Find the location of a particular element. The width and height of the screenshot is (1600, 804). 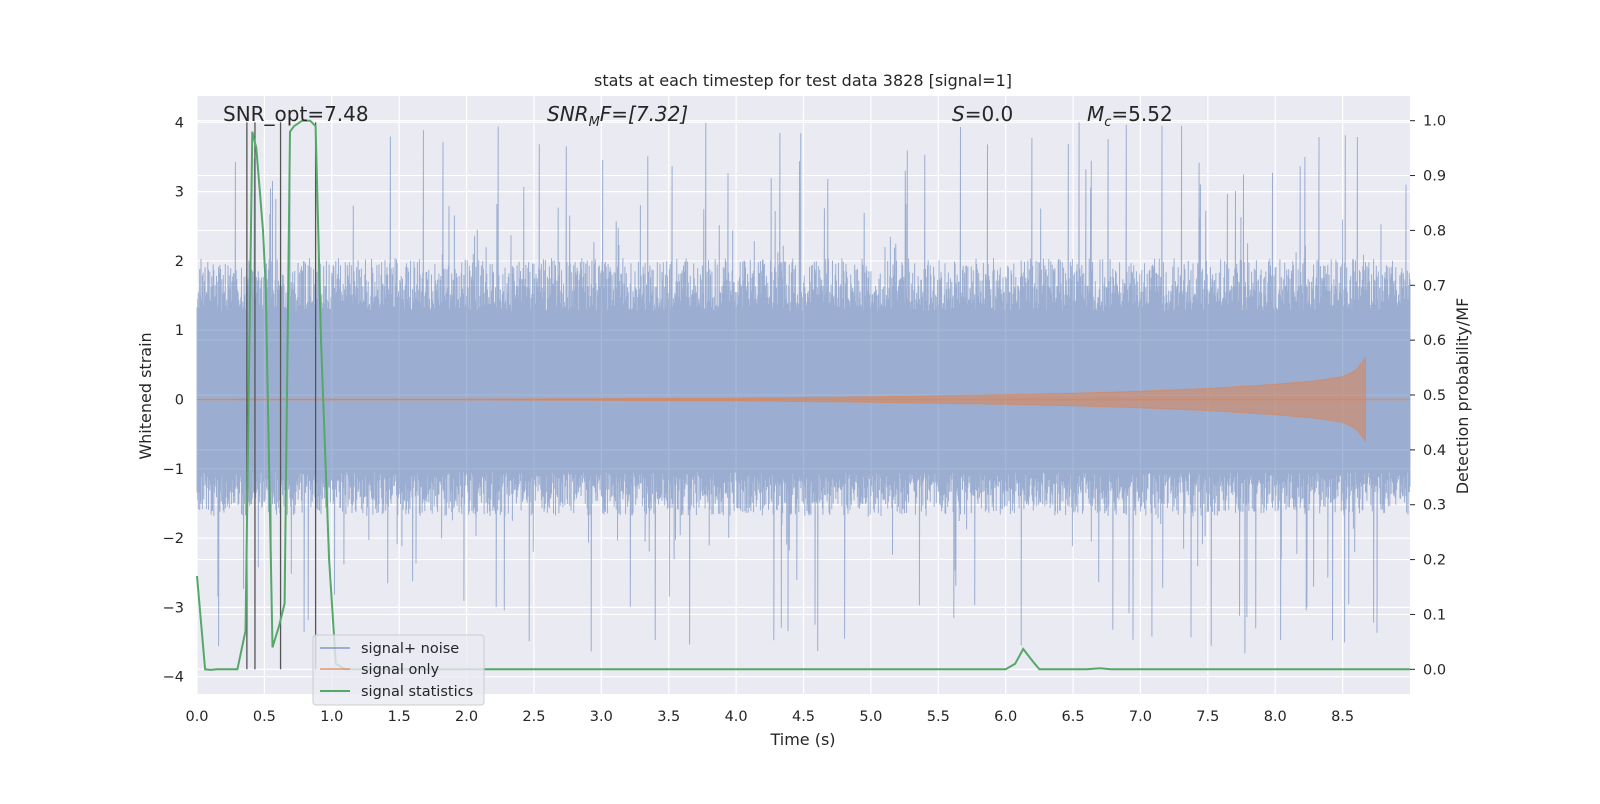

y-left-tick-label: 1 is located at coordinates (179, 331).